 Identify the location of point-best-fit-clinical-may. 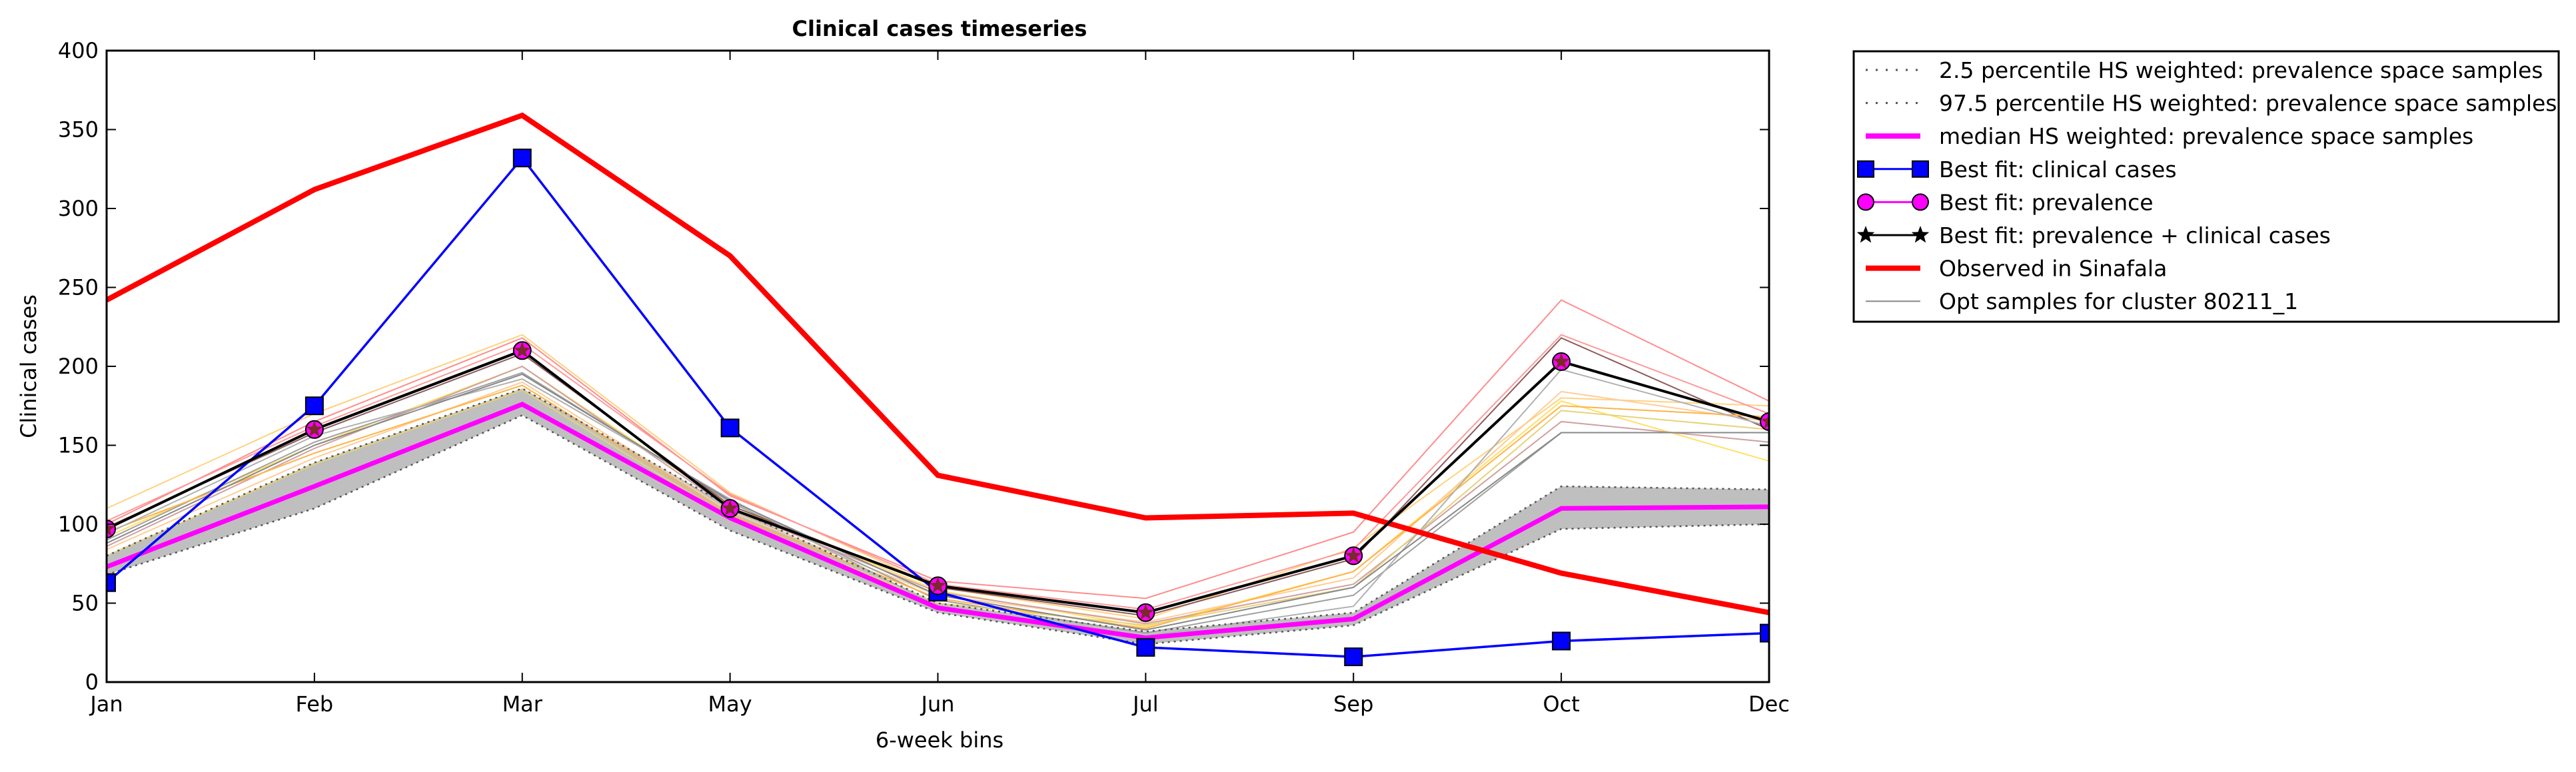
(730, 428).